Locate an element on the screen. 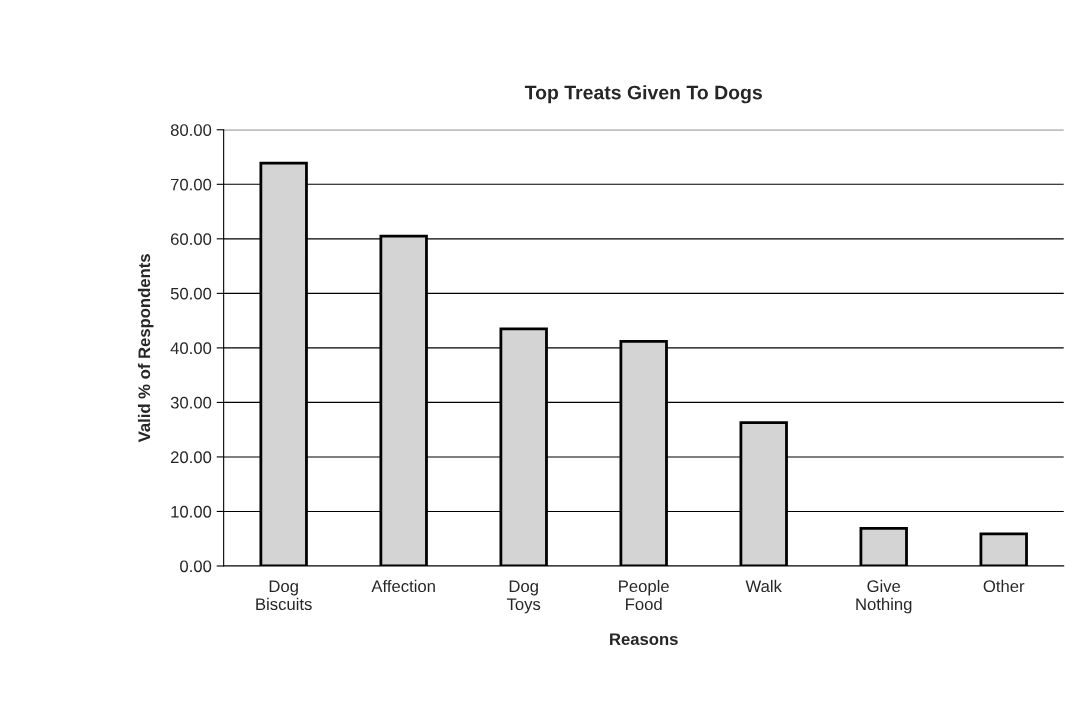 The height and width of the screenshot is (721, 1091). y-tick-label: 60.00 is located at coordinates (191, 239).